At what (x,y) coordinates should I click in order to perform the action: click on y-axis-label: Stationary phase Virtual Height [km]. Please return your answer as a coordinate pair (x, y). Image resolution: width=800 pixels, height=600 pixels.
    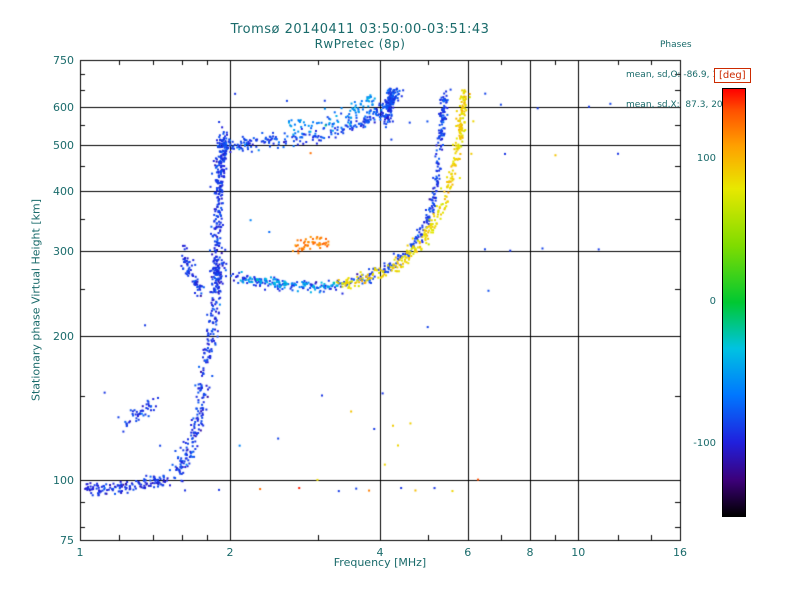
    Looking at the image, I should click on (36, 300).